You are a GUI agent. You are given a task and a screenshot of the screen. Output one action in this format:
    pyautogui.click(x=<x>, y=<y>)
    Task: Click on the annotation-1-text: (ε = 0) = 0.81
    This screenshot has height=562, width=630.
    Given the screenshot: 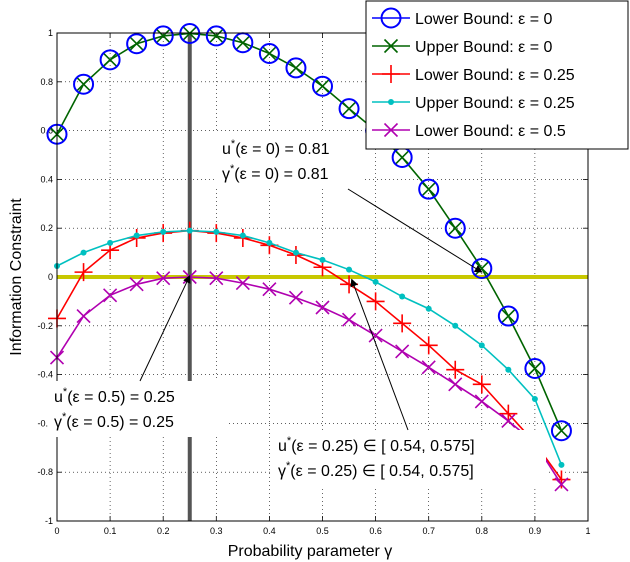 What is the action you would take?
    pyautogui.click(x=282, y=149)
    